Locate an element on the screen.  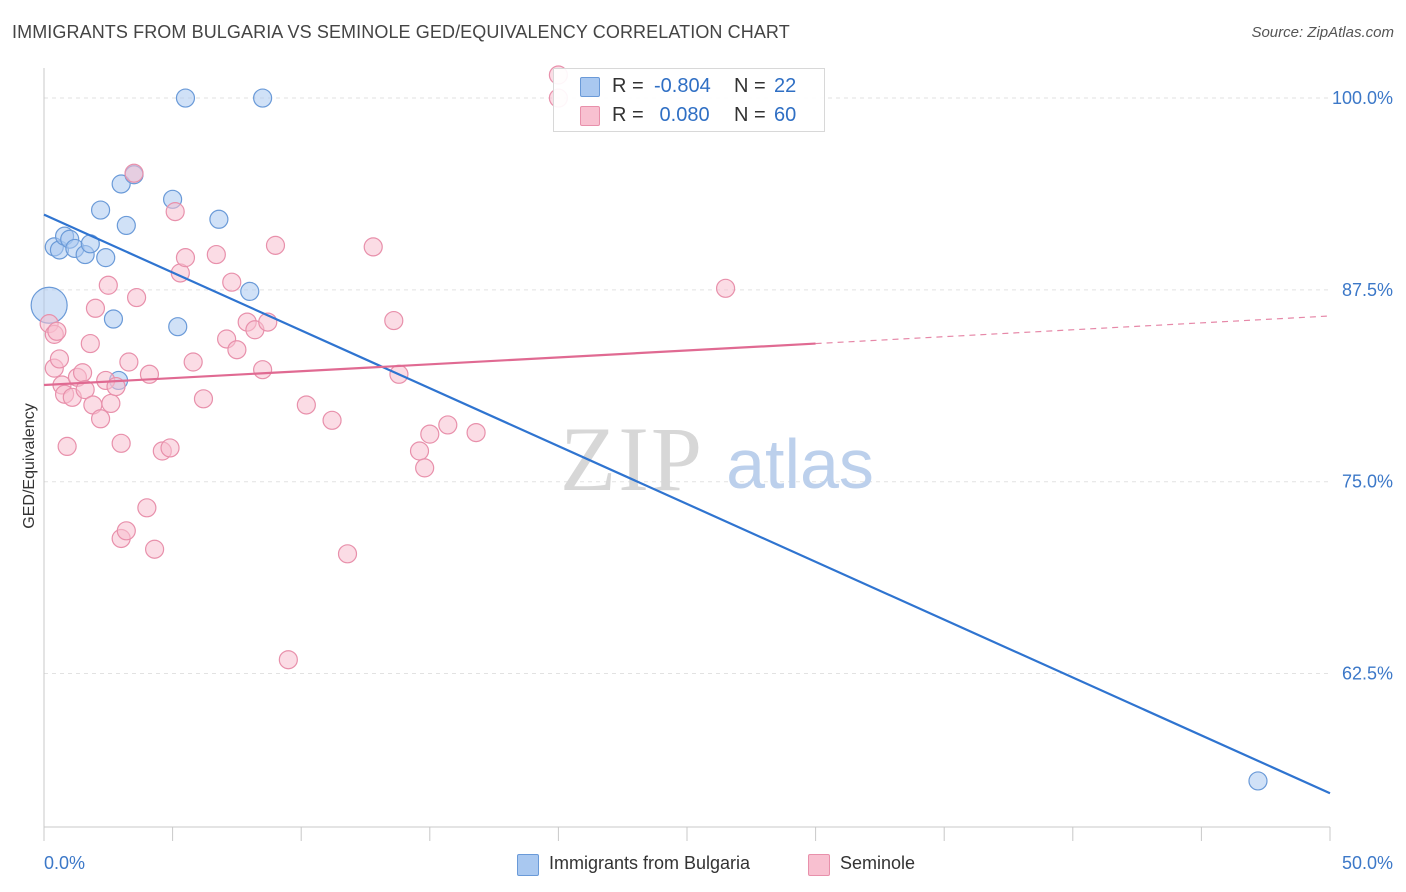
stats-n-value: 60 is located at coordinates (785, 115).